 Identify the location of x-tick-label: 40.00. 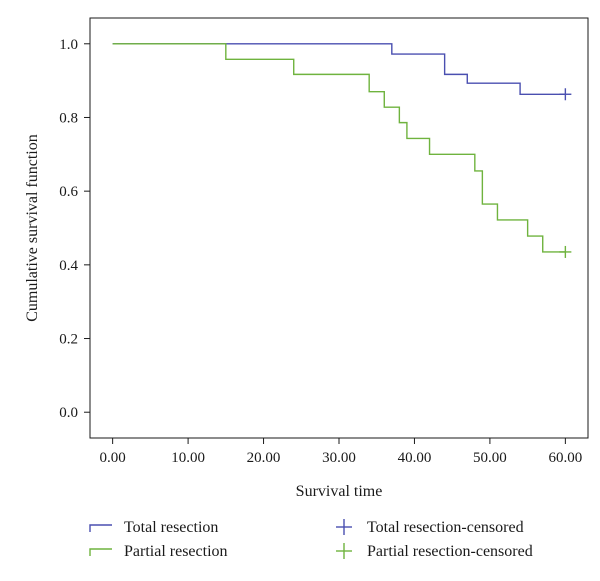
(415, 458).